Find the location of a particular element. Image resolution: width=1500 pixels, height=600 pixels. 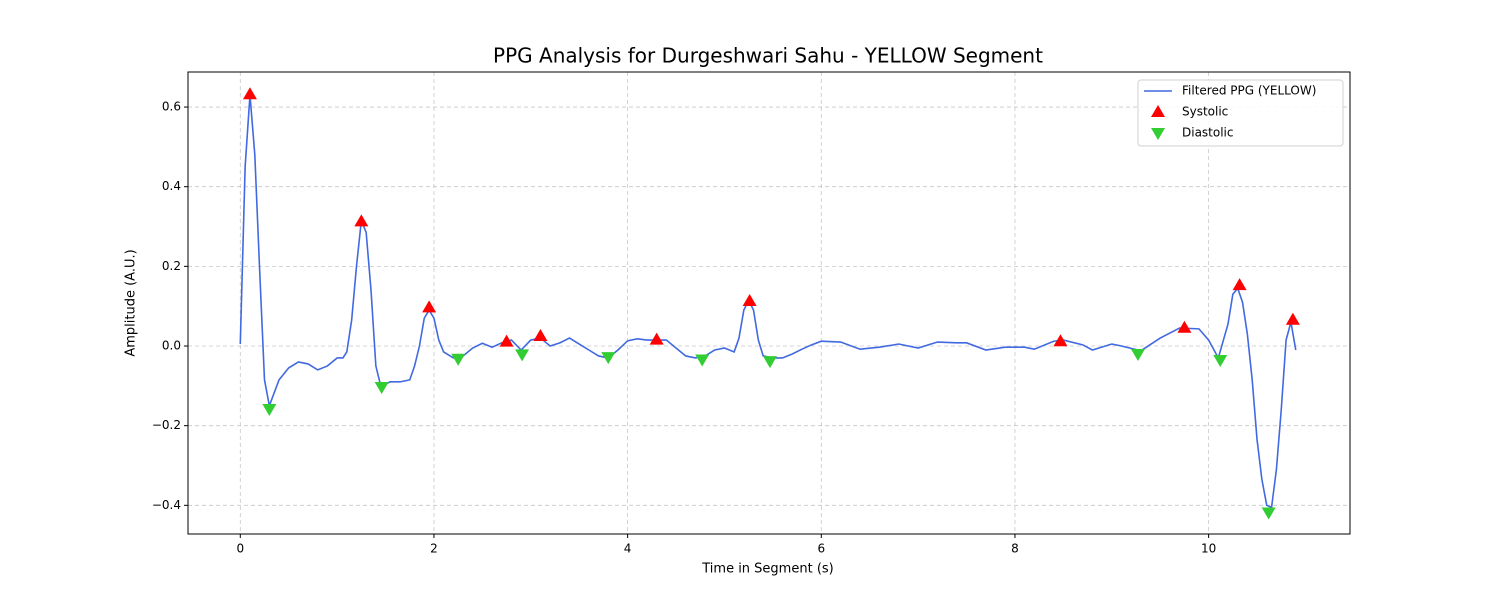

x-tick-label: 2 is located at coordinates (434, 549).